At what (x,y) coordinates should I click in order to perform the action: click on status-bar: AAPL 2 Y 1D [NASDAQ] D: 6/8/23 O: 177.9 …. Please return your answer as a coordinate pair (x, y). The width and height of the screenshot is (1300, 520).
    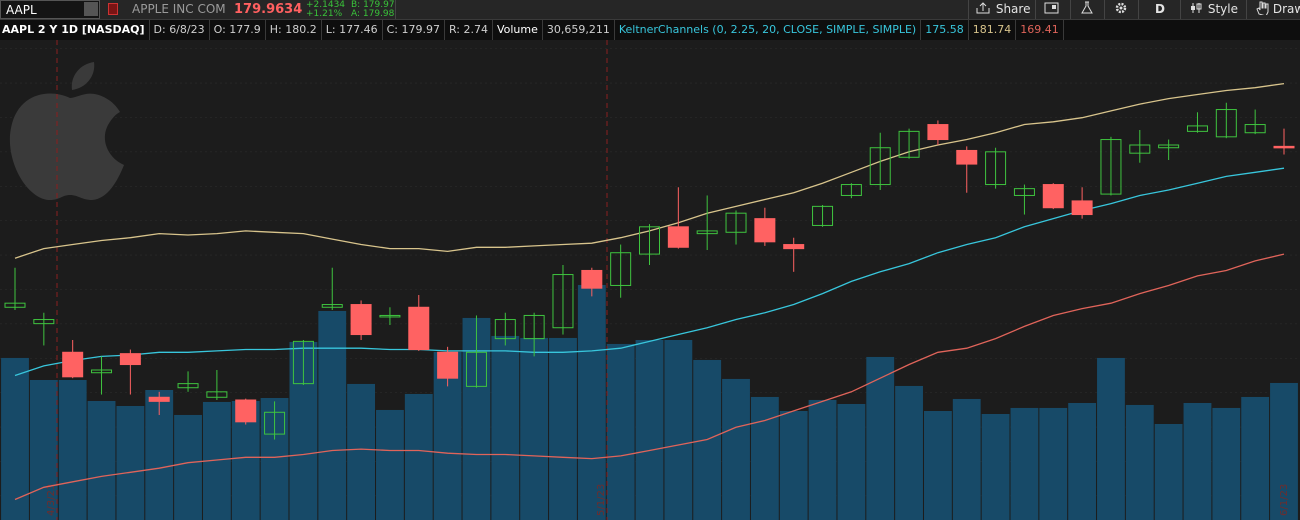
    Looking at the image, I should click on (650, 30).